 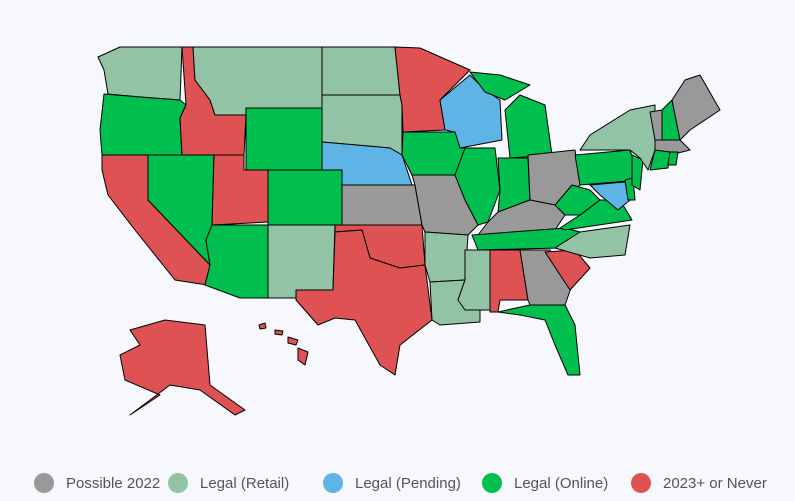 What do you see at coordinates (244, 483) in the screenshot?
I see `legend-label: Legal (Retail)` at bounding box center [244, 483].